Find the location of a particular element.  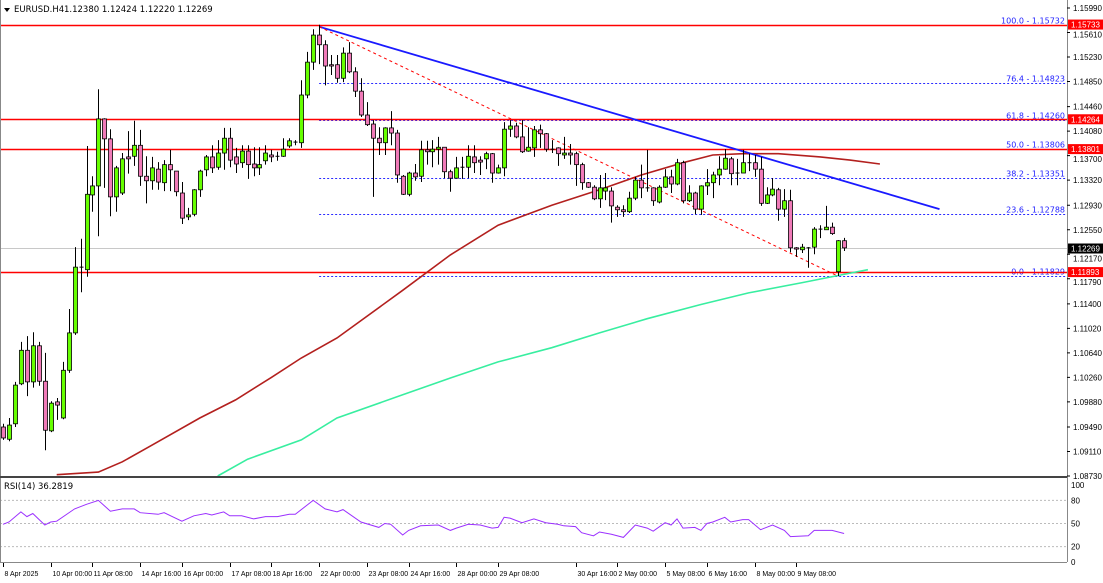

bid-badge is located at coordinates (1085, 248).